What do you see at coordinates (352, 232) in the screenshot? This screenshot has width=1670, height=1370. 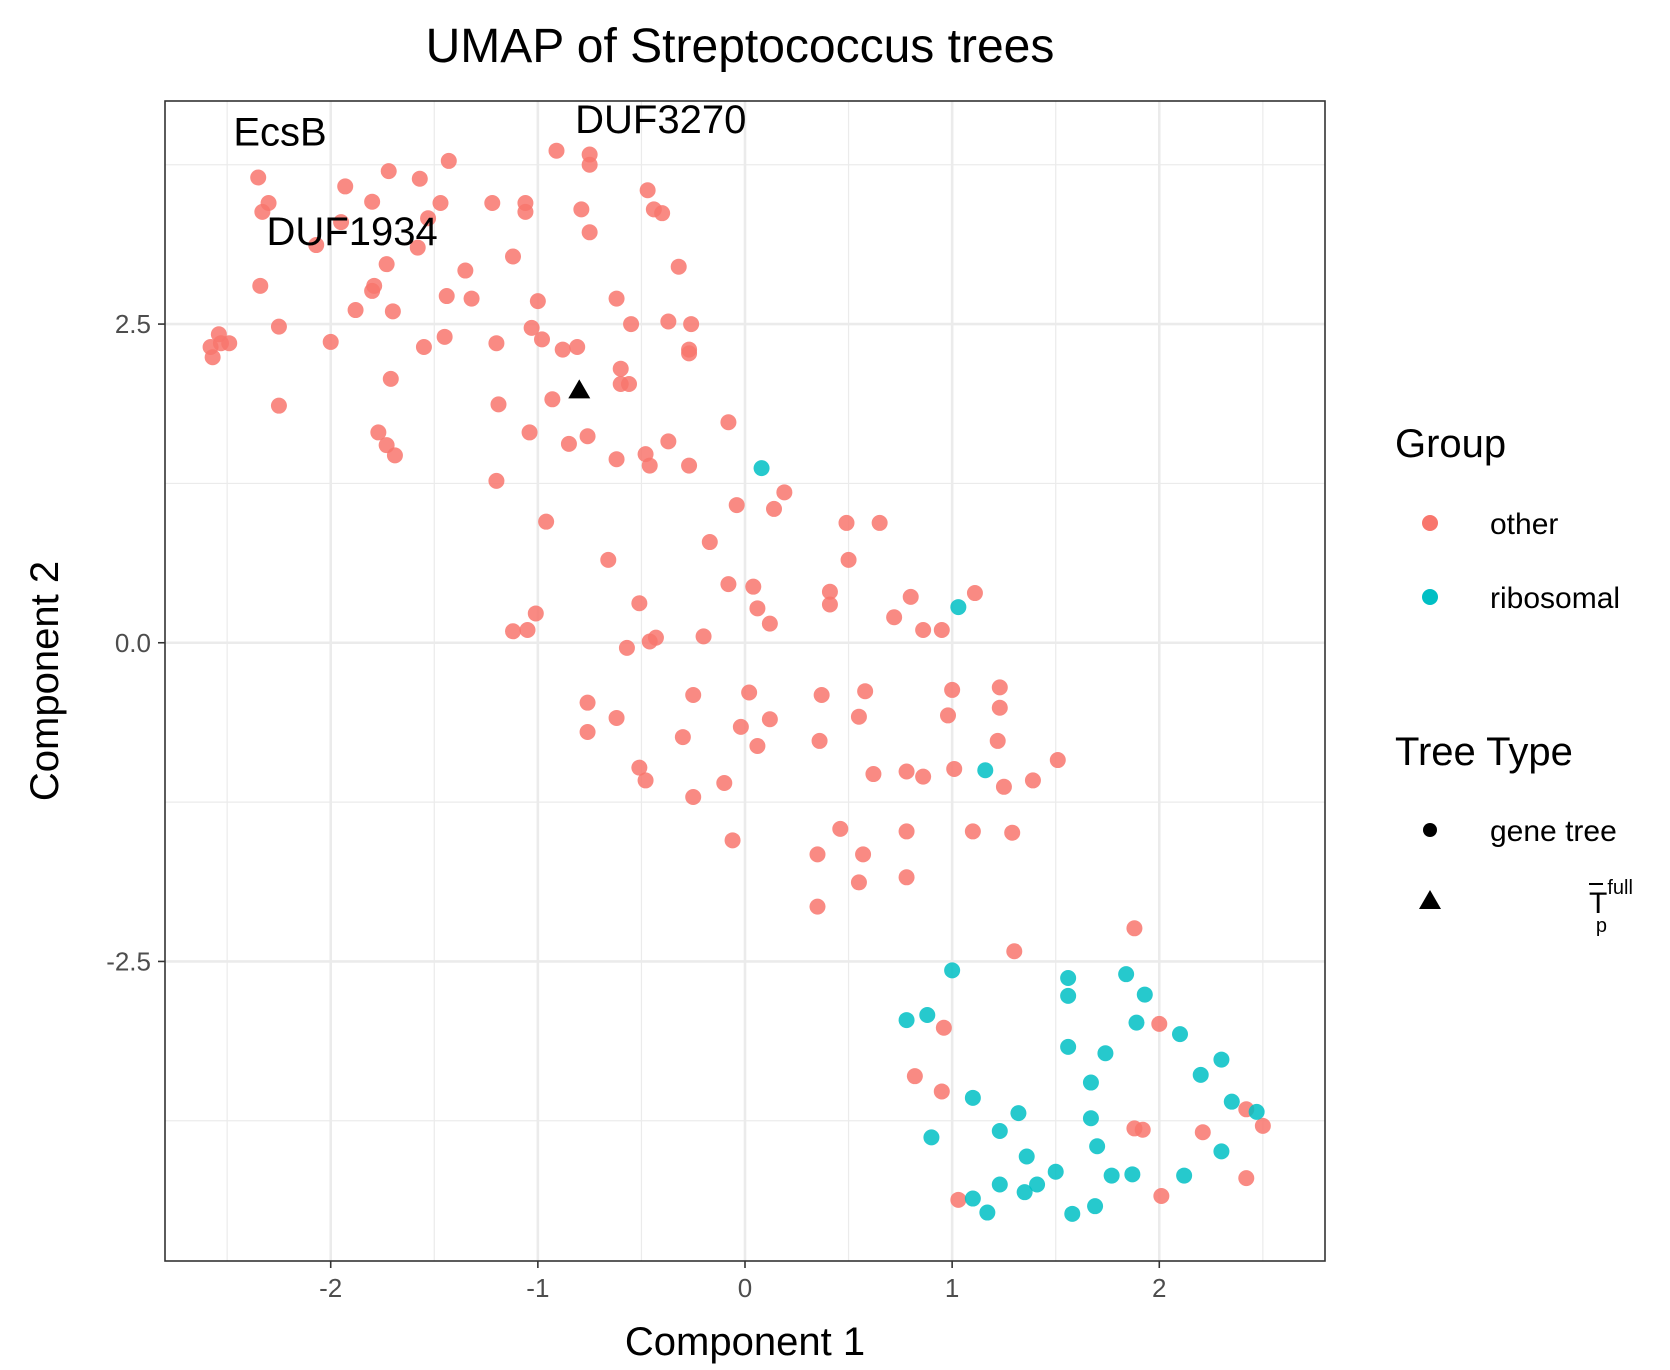 I see `annotation-duf1934: DUF1934` at bounding box center [352, 232].